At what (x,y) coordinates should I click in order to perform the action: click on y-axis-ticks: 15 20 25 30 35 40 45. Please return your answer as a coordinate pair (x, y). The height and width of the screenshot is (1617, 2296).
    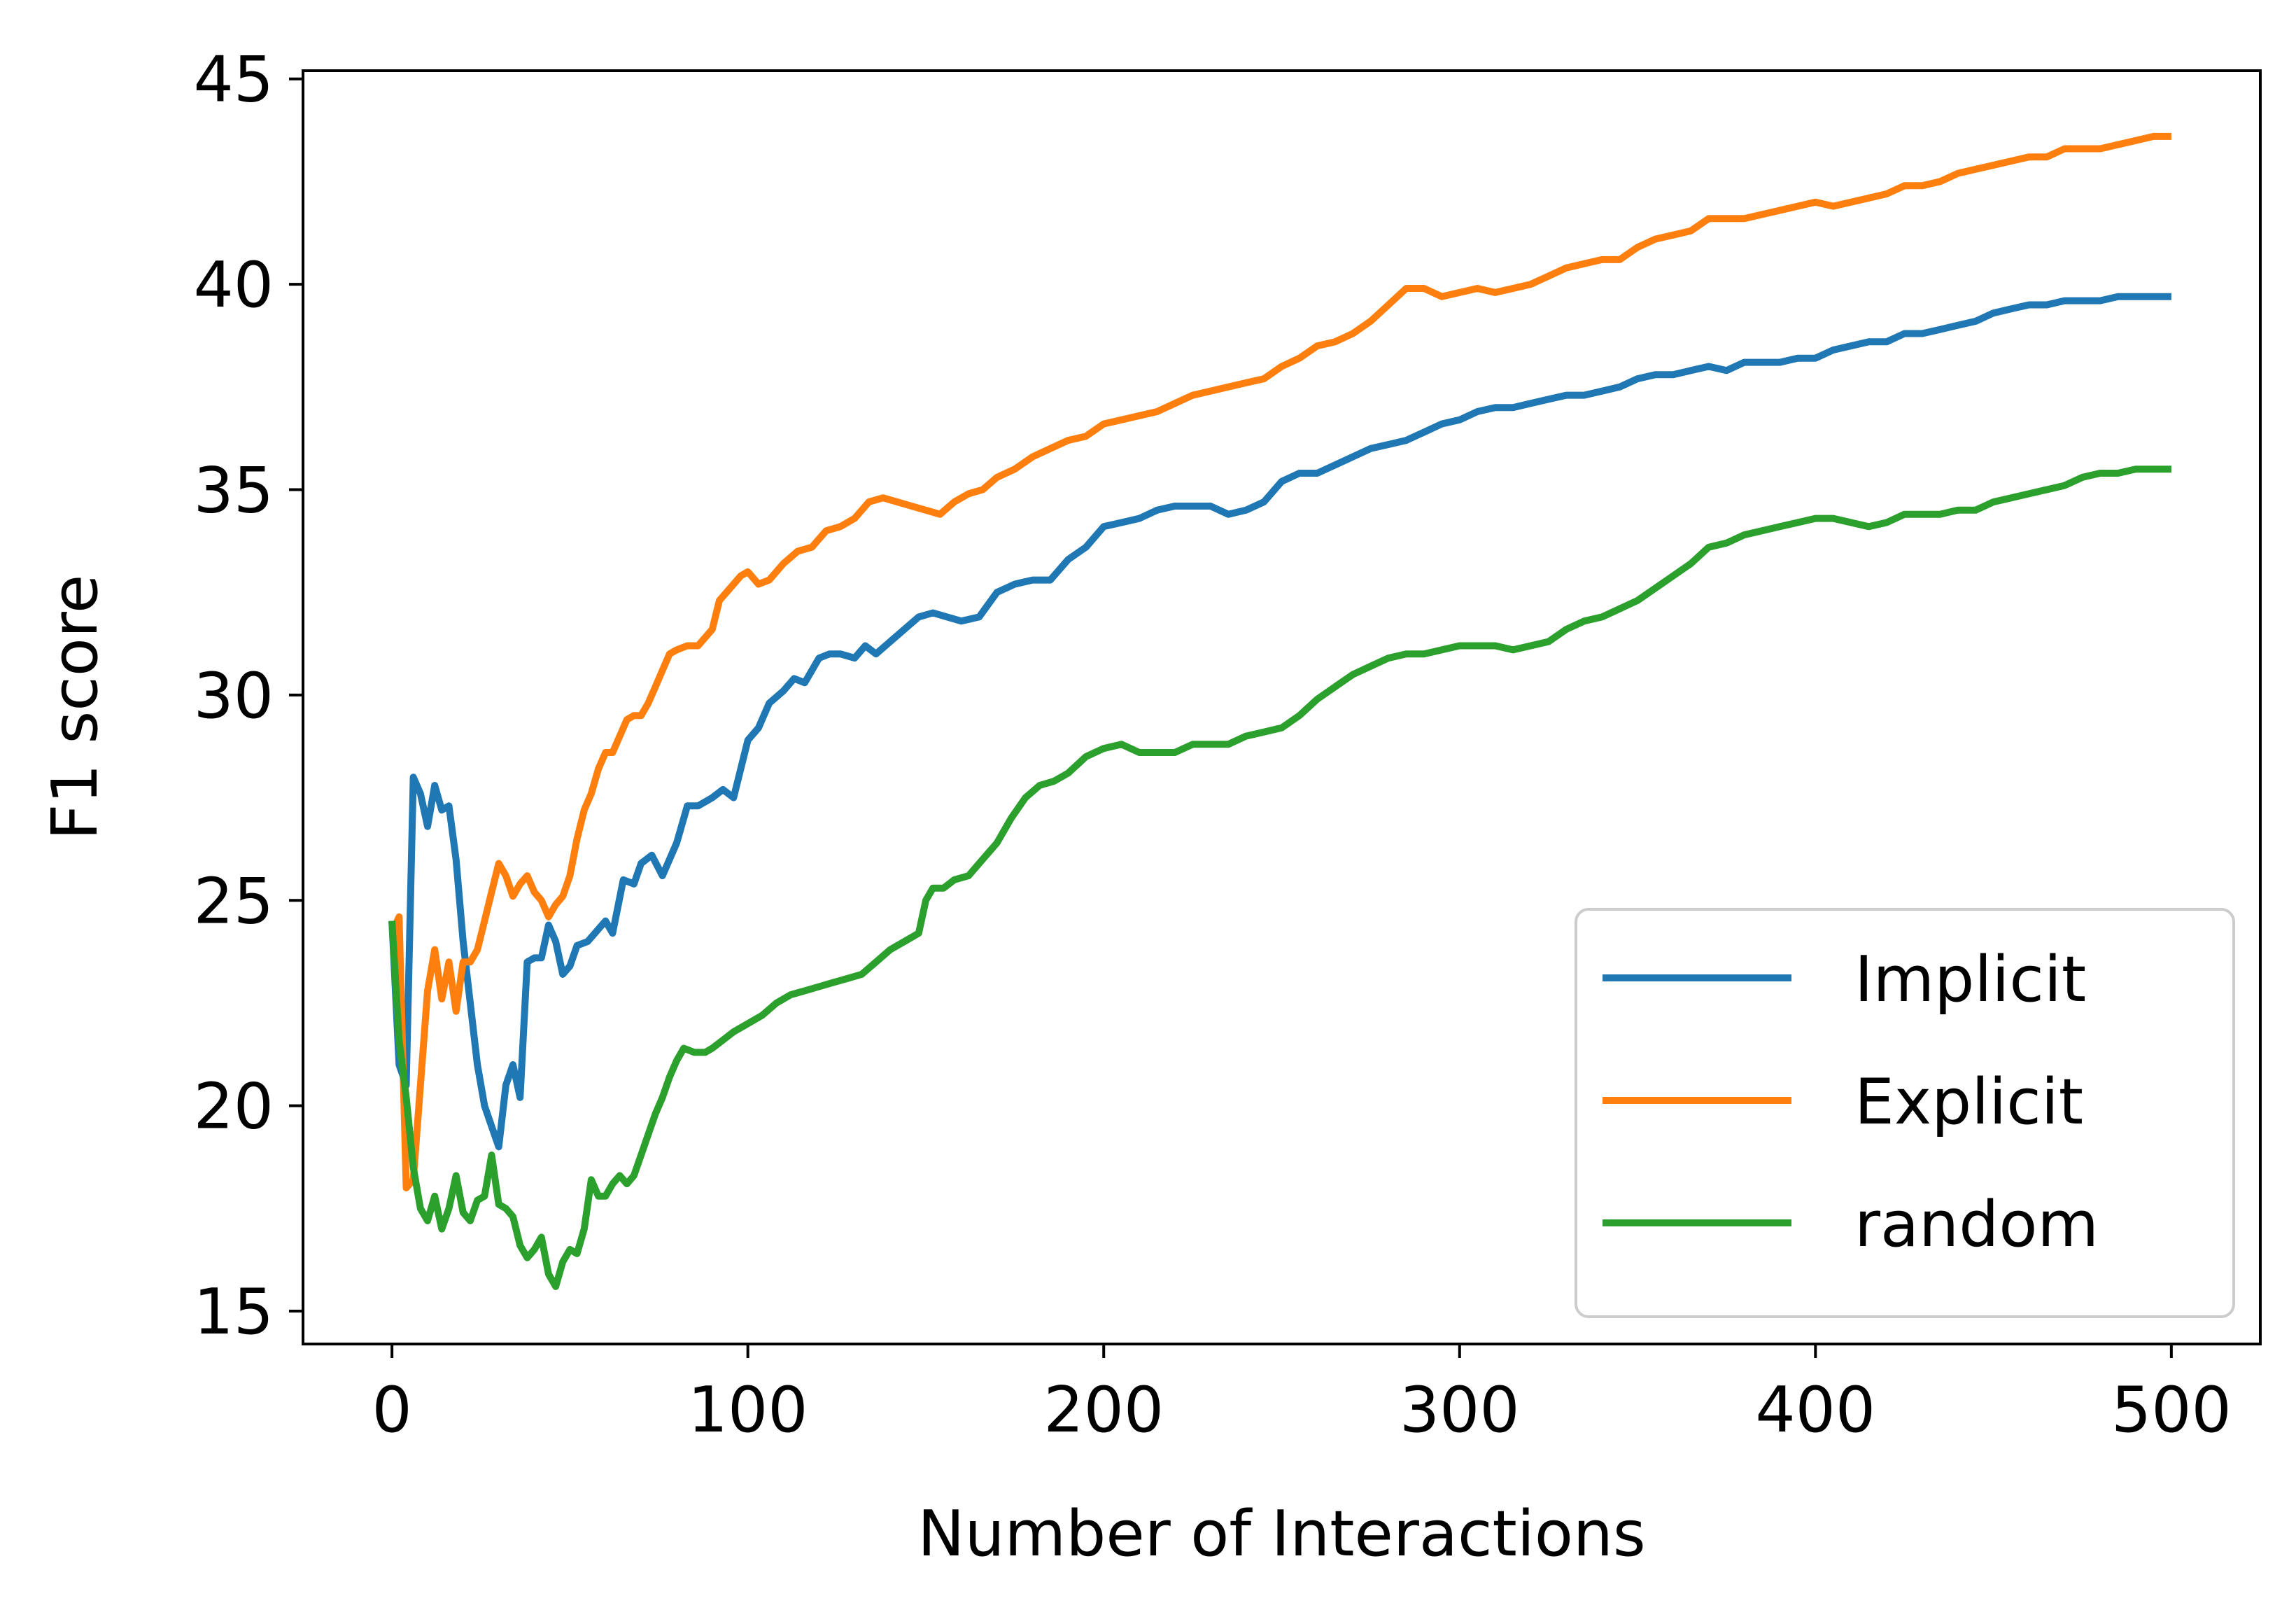
    Looking at the image, I should click on (248, 696).